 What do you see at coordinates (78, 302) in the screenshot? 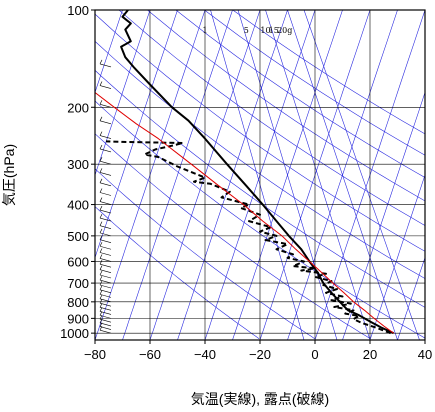
I see `y-tick-label: 800` at bounding box center [78, 302].